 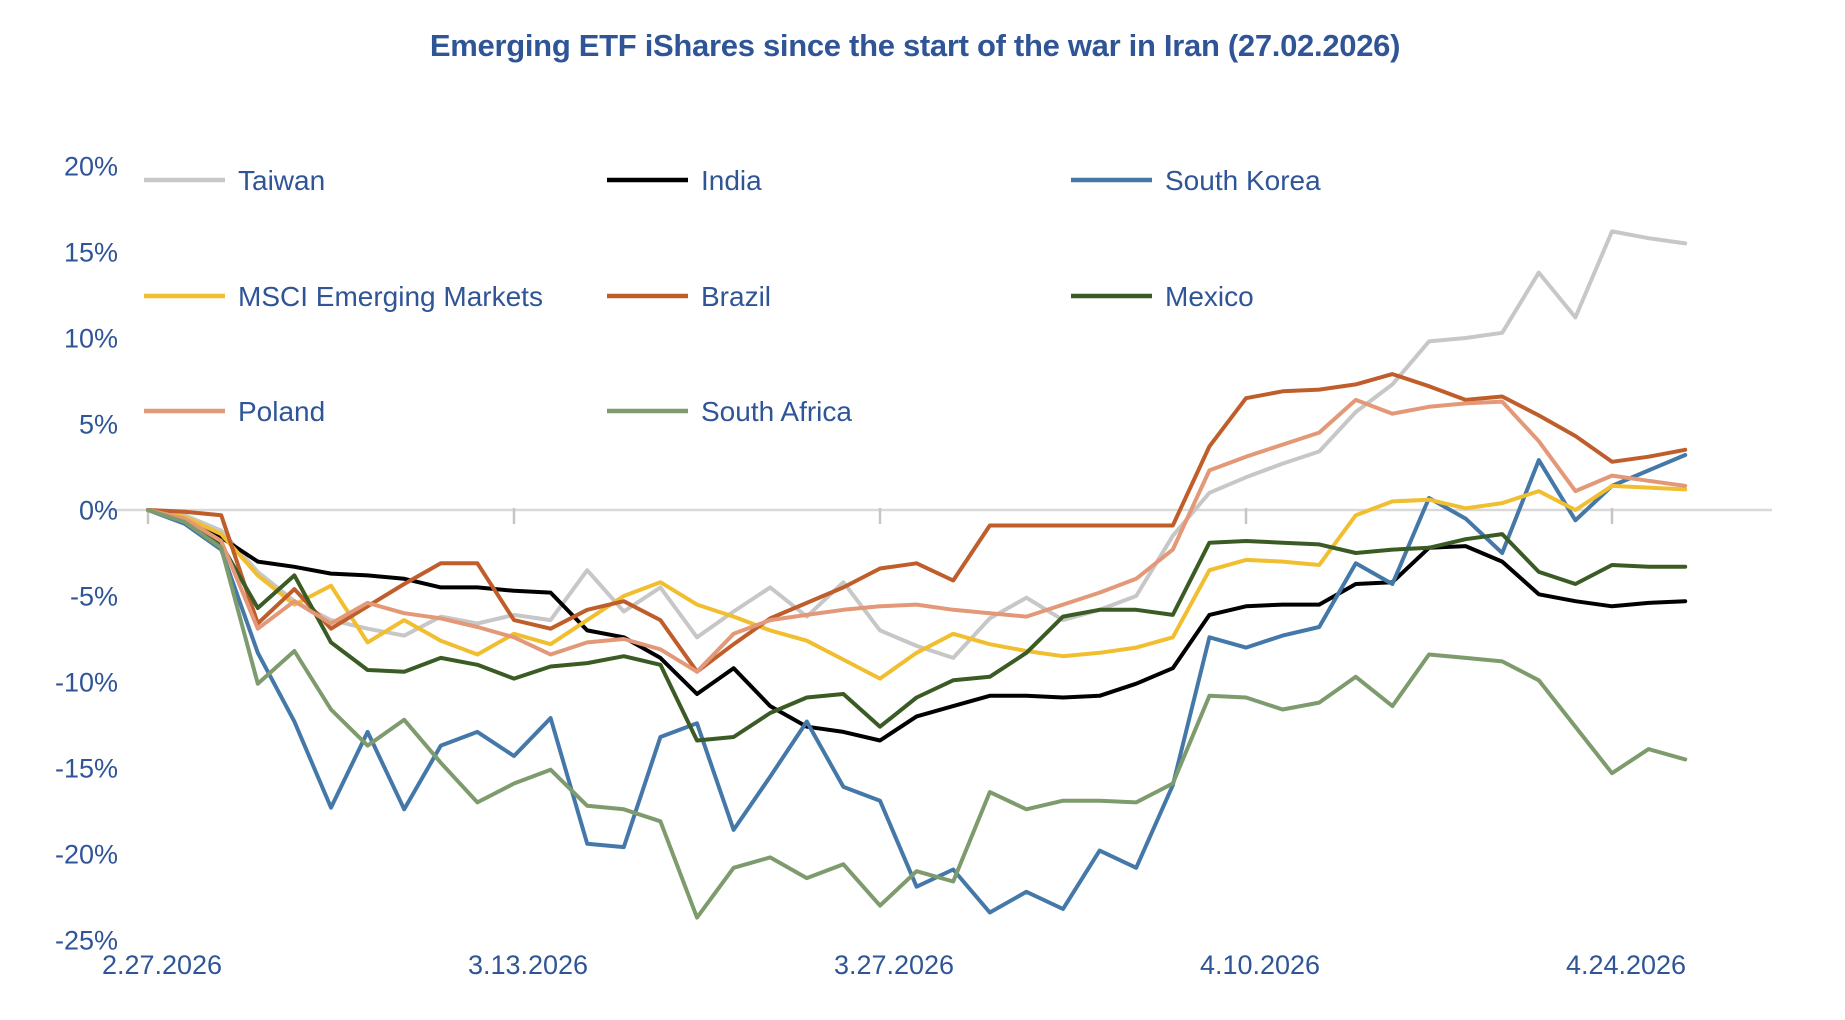 I want to click on legend-label-mexico: Mexico, so click(x=1209, y=296).